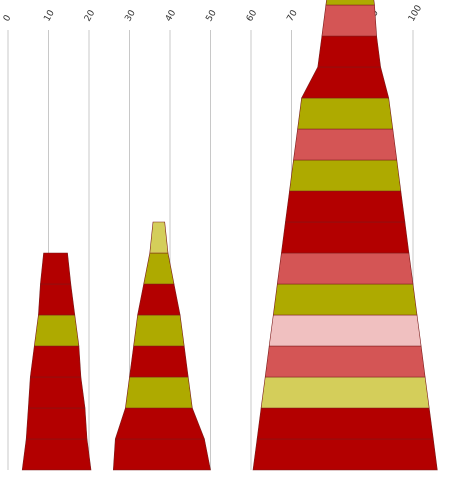 This screenshot has width=452, height=481. I want to click on x-tick-label: 70, so click(292, 15).